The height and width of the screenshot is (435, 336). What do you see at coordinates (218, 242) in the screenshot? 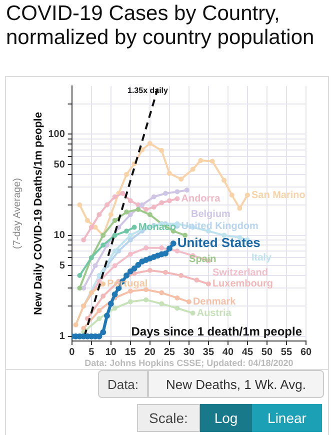
I see `series-label: United States` at bounding box center [218, 242].